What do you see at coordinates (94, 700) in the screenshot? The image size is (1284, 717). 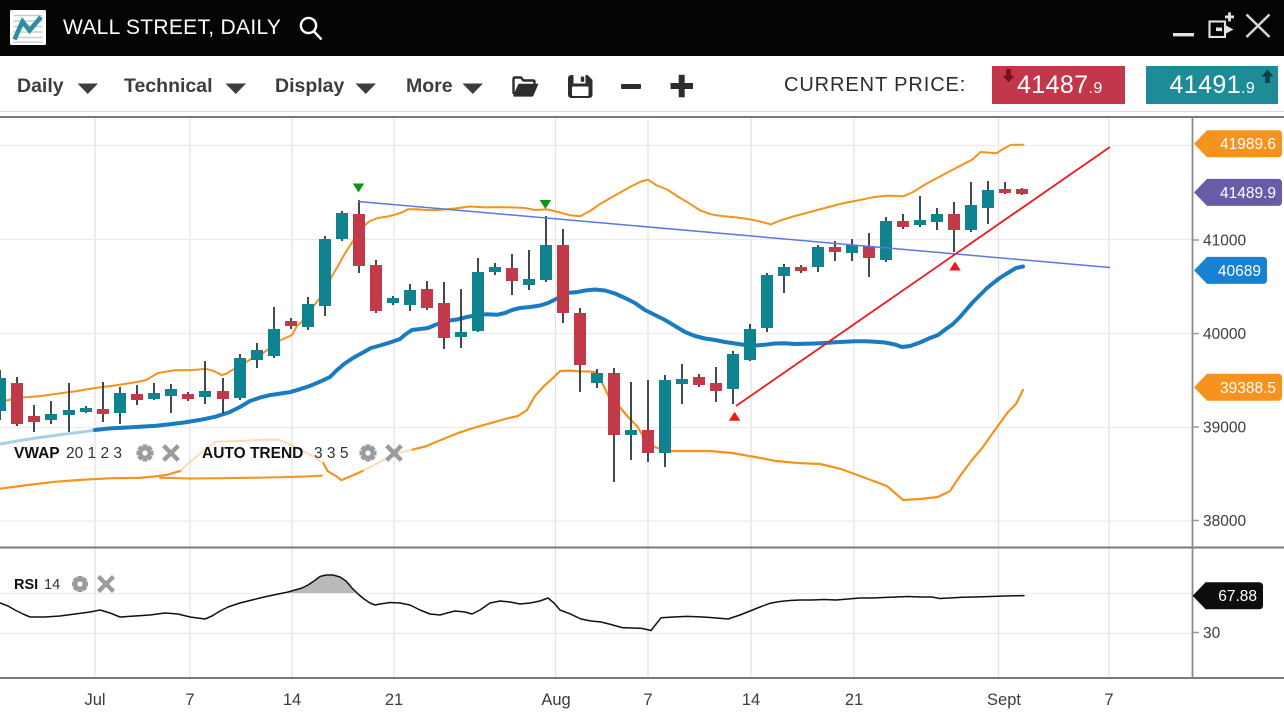 I see `svg-text: Jul` at bounding box center [94, 700].